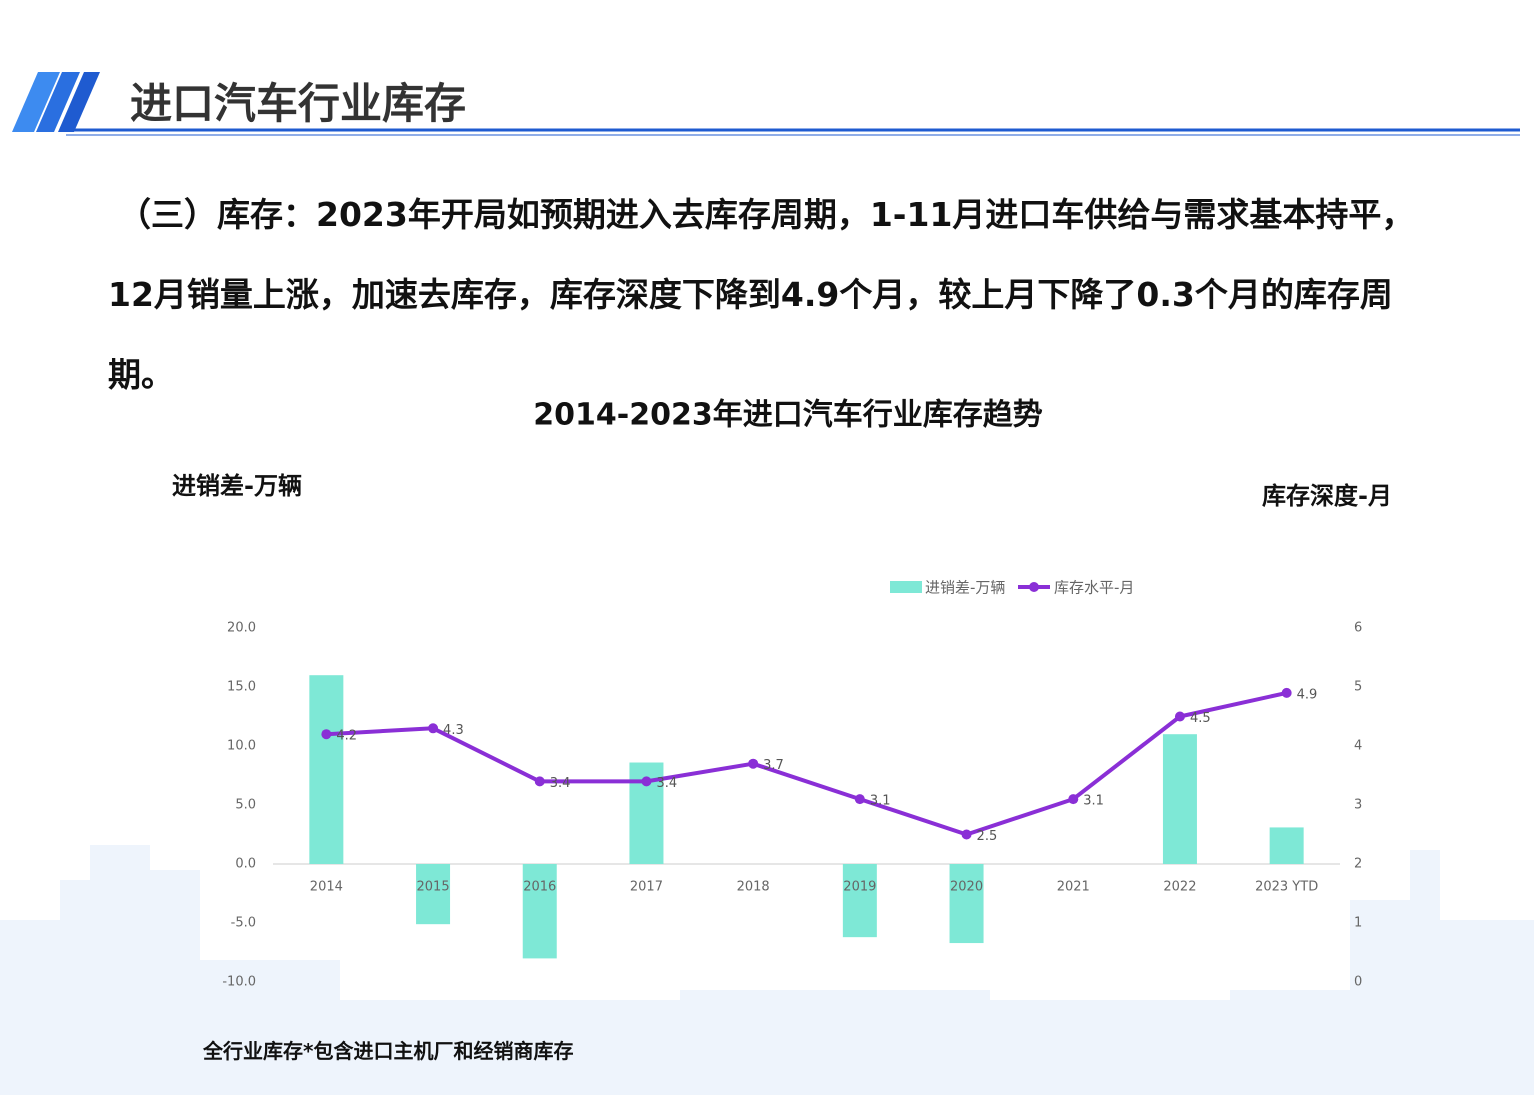  Describe the element at coordinates (453, 730) in the screenshot. I see `data-label: 4.3` at that location.